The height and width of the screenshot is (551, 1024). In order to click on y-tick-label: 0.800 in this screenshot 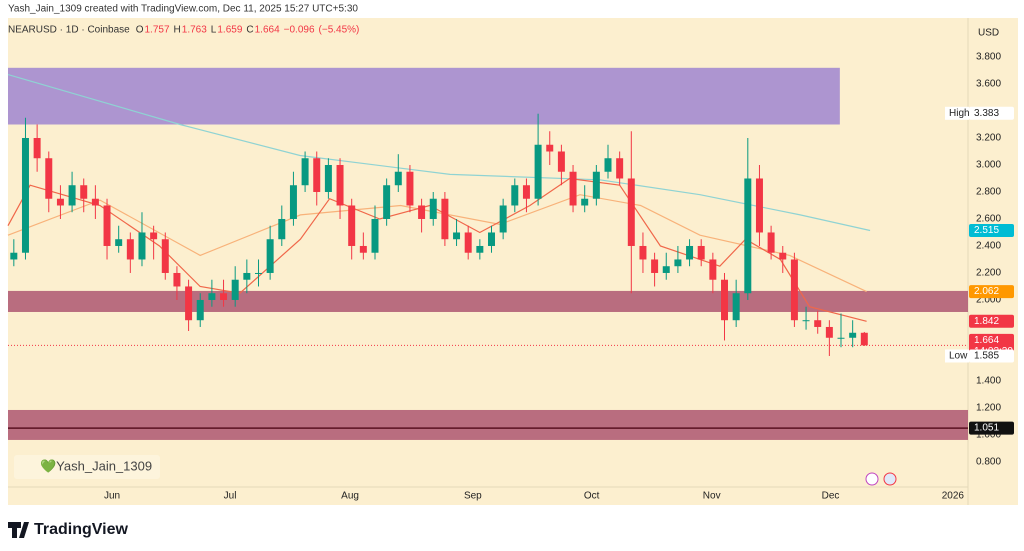, I will do `click(988, 462)`.